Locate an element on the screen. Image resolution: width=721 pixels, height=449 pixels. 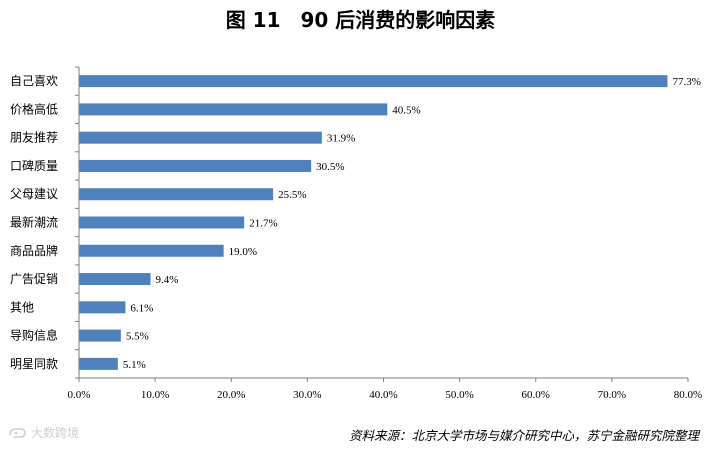
data-label: 6.1% is located at coordinates (141, 308).